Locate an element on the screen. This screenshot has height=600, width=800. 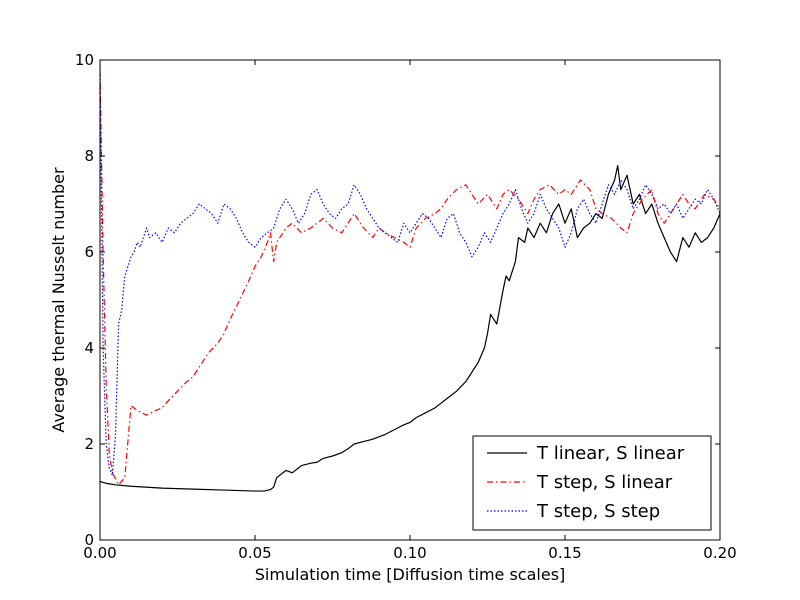
x-tick-label: 0.15 is located at coordinates (564, 553).